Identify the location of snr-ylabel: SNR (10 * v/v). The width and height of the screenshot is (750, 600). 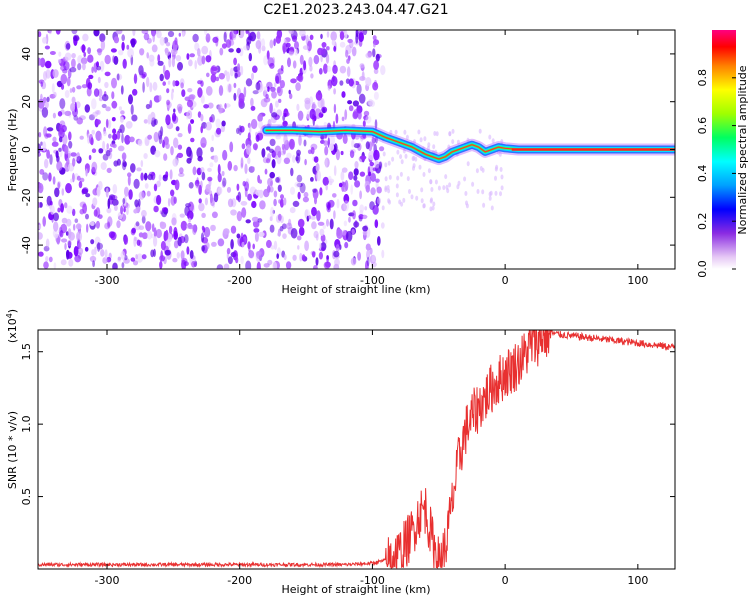
(12, 450).